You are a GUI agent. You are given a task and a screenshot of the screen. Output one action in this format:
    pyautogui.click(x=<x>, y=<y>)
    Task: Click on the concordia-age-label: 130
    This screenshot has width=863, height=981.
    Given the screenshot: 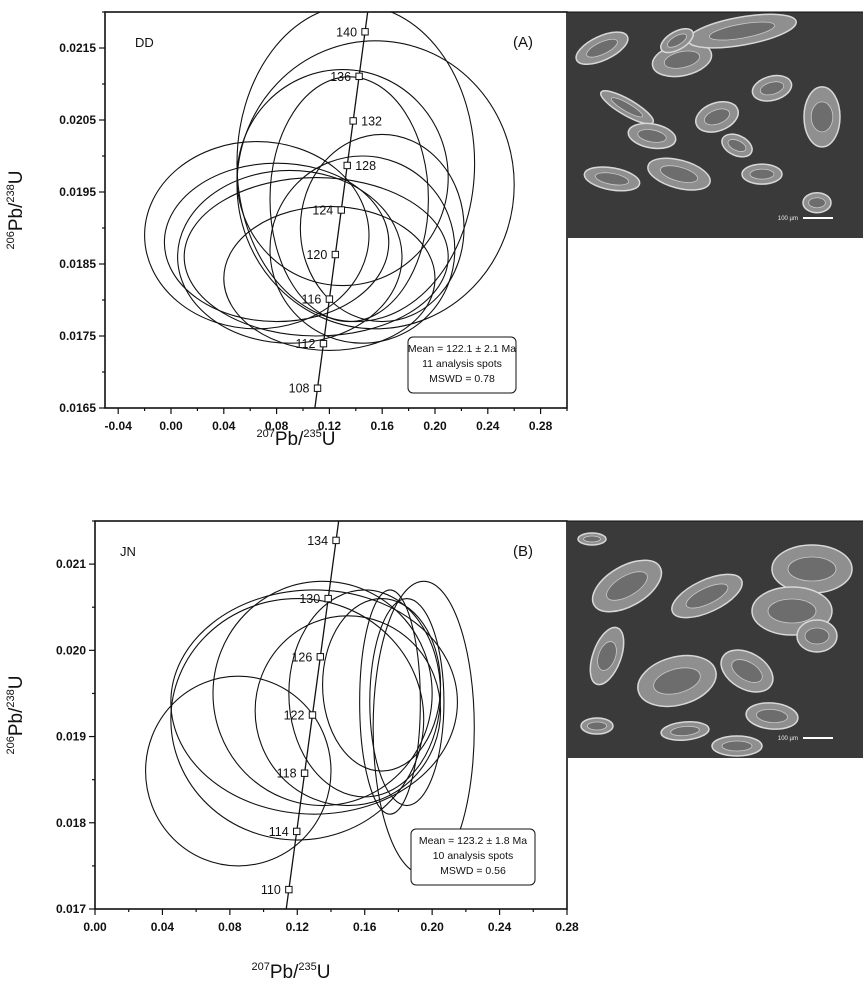 What is the action you would take?
    pyautogui.click(x=309, y=599)
    